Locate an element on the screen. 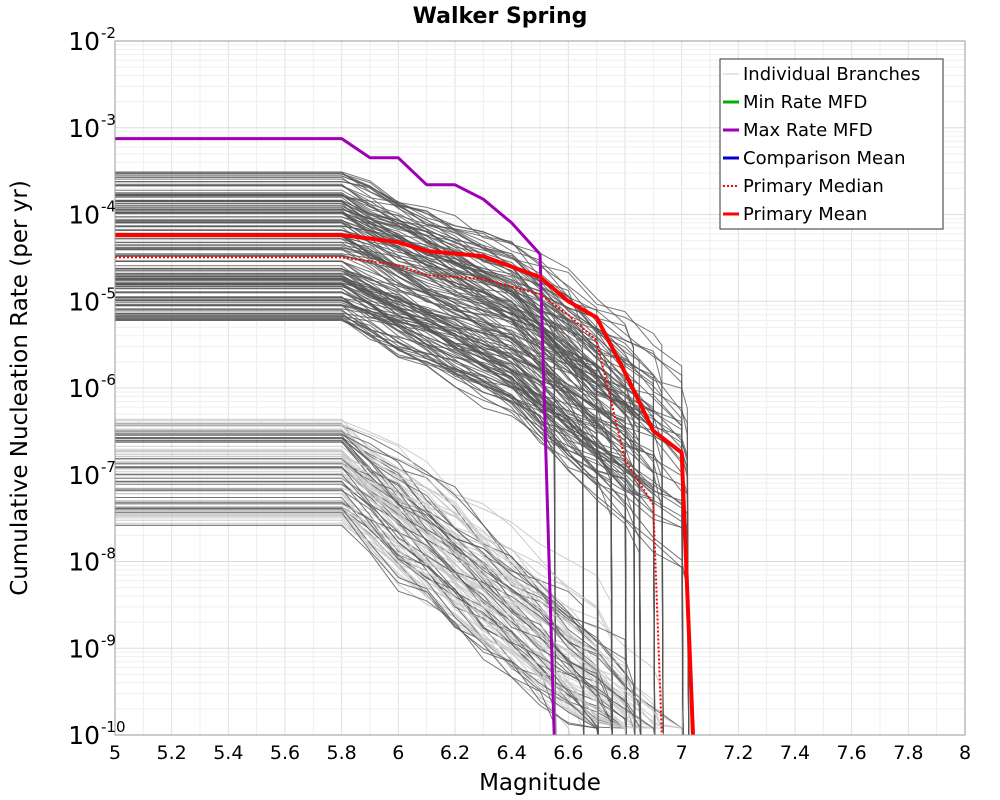 The image size is (1000, 800). x-tick-label: 5.2 is located at coordinates (172, 753).